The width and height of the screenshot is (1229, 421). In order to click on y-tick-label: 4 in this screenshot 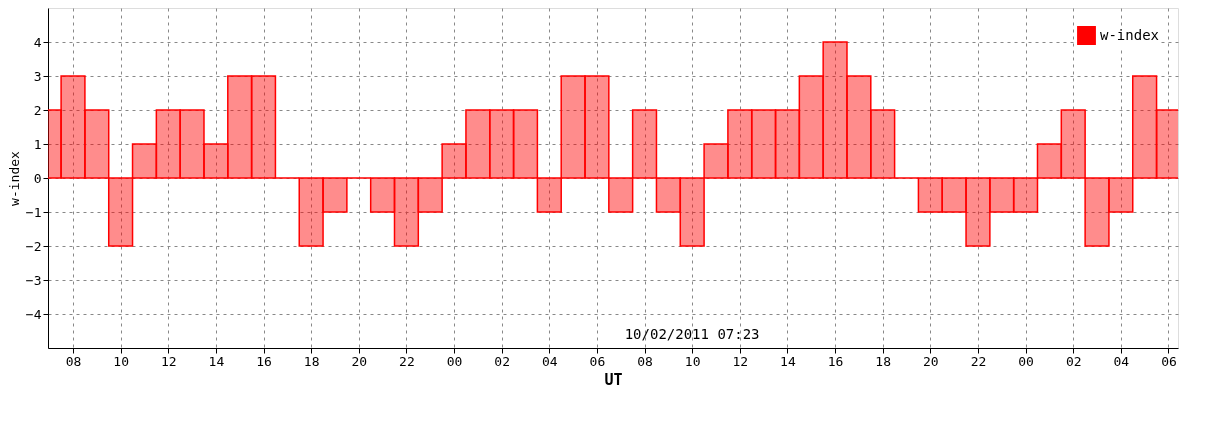, I will do `click(37, 42)`.